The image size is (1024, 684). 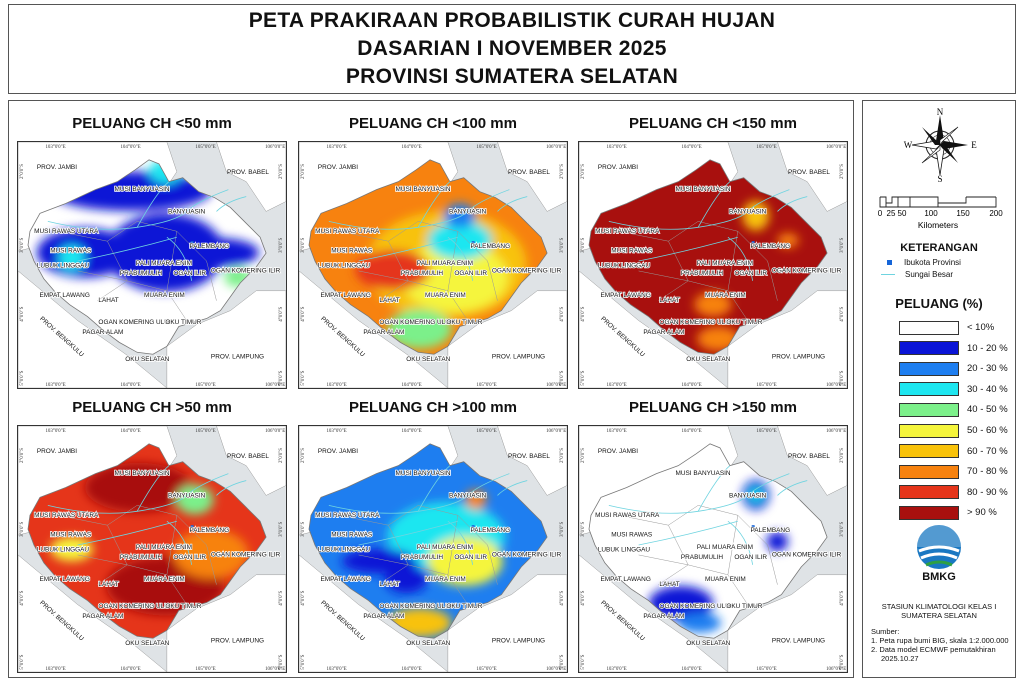 I want to click on grid-label-lat-left: 5°0'0"S, so click(x=583, y=377).